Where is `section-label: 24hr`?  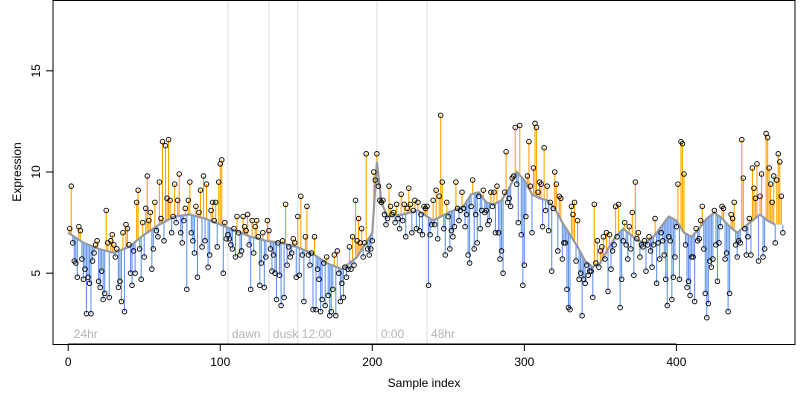
section-label: 24hr is located at coordinates (86, 334).